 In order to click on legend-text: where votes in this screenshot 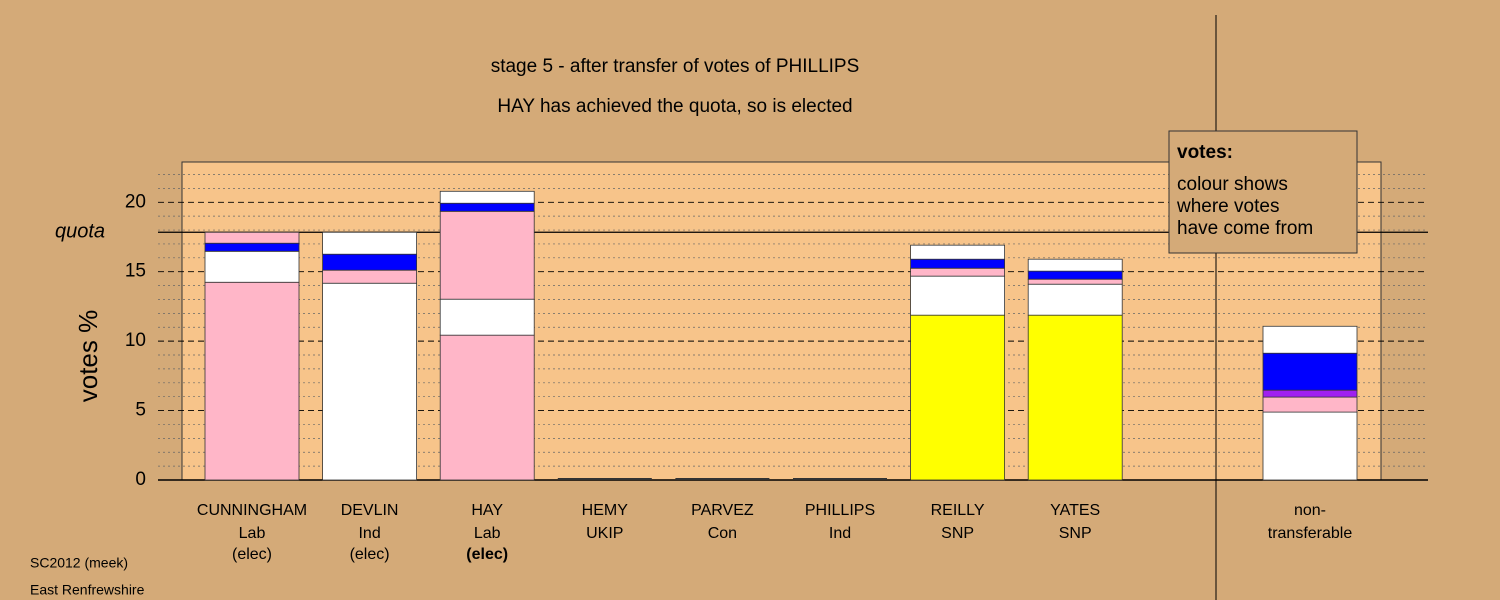, I will do `click(1227, 206)`.